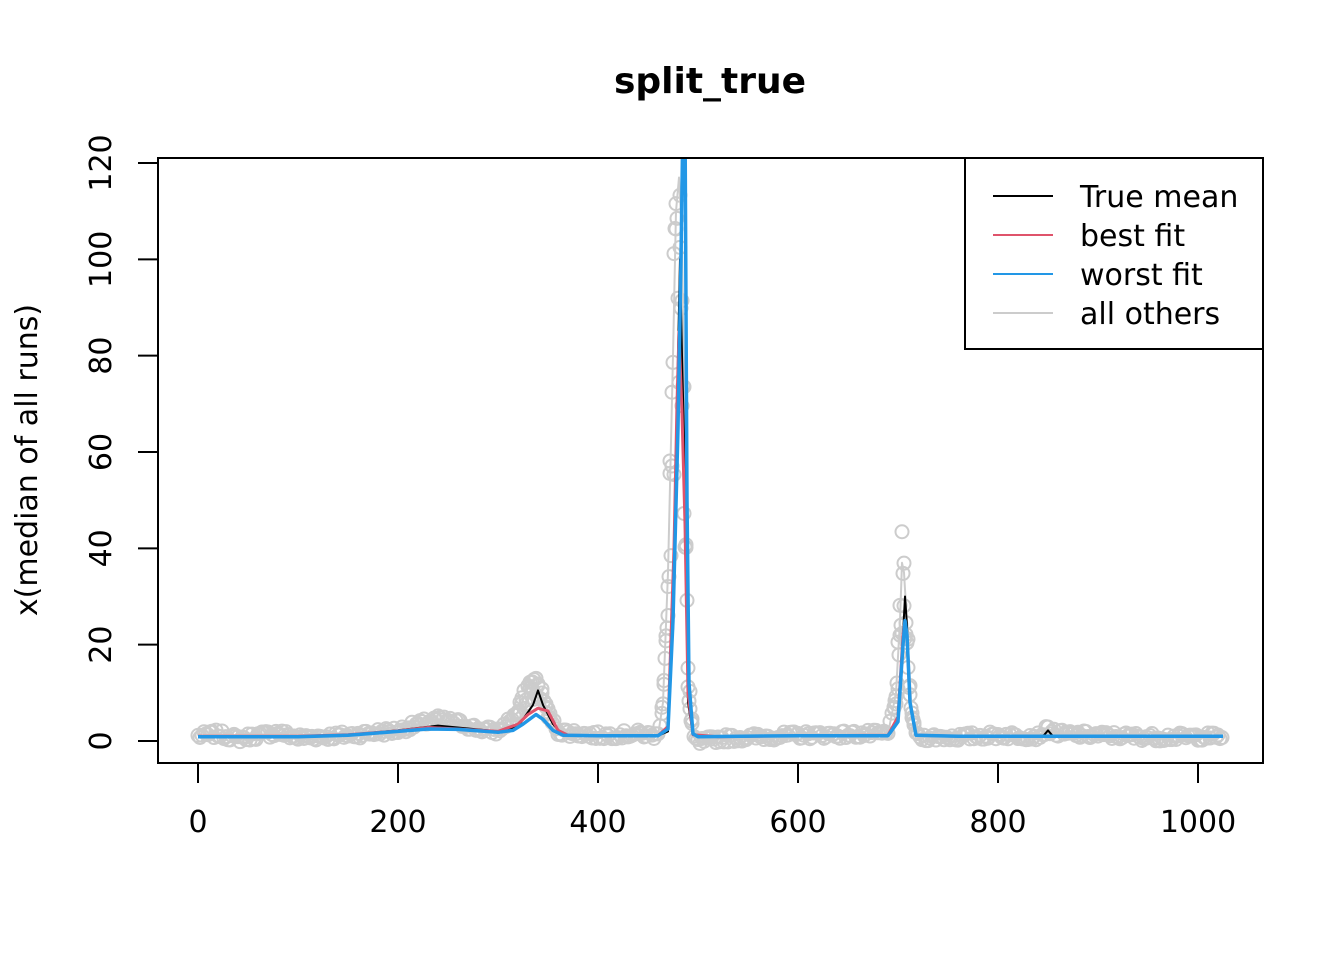  I want to click on y-tick-label: 120, so click(101, 162).